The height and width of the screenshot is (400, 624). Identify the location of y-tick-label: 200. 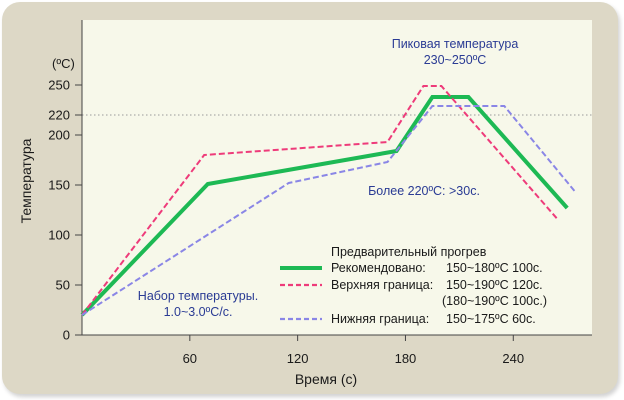
(59, 135).